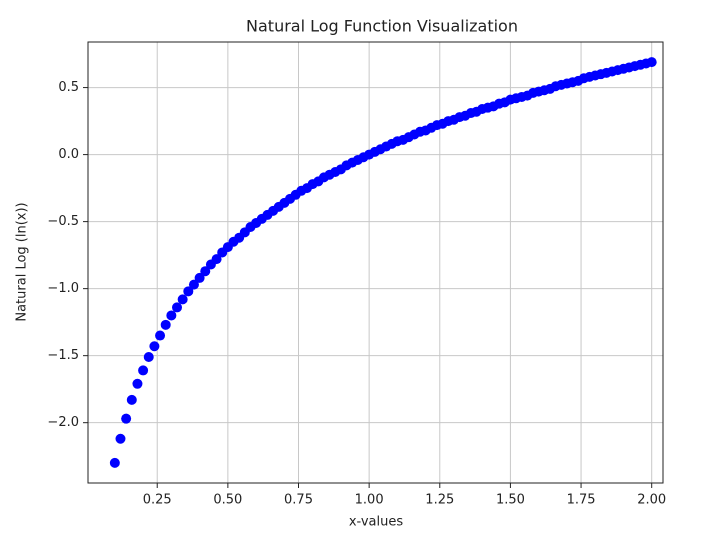 The image size is (720, 536). I want to click on y-tick-label: −2.0, so click(63, 422).